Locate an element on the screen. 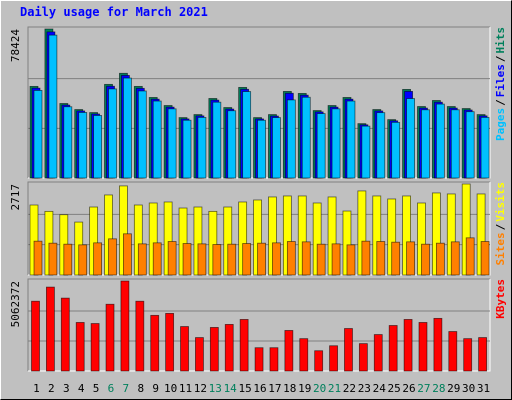 The image size is (512, 400). x-tick-label: 18 is located at coordinates (289, 388).